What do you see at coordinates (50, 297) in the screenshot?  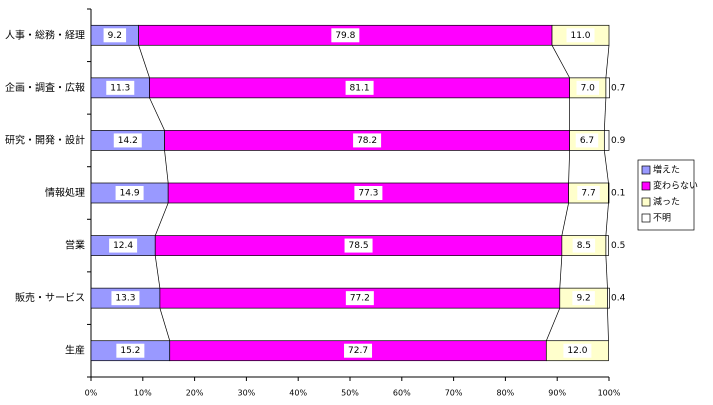 I see `y-tick-label: 販売・サービス` at bounding box center [50, 297].